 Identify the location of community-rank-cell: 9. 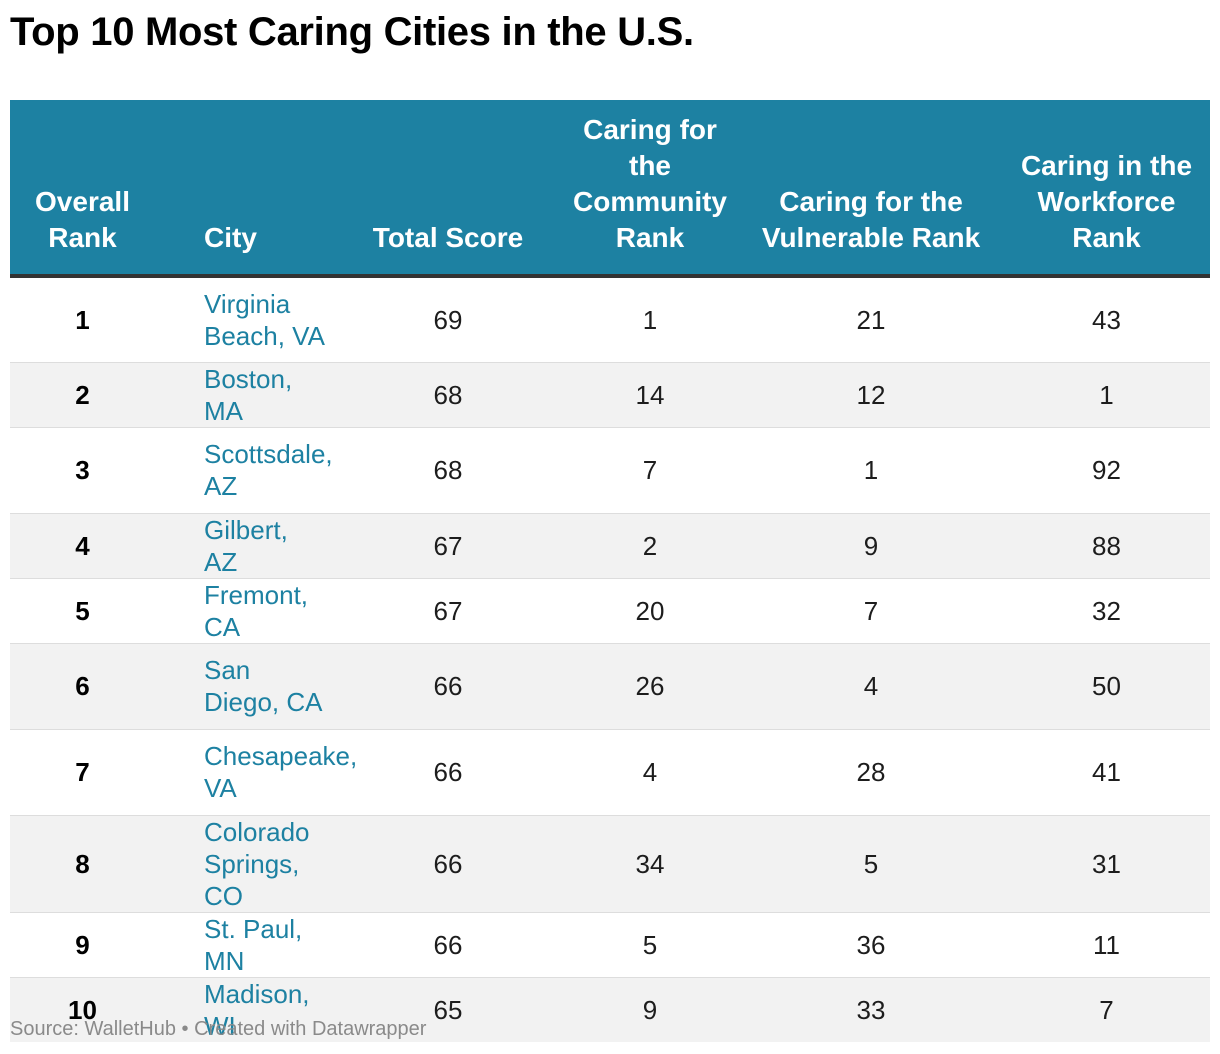
(650, 1009).